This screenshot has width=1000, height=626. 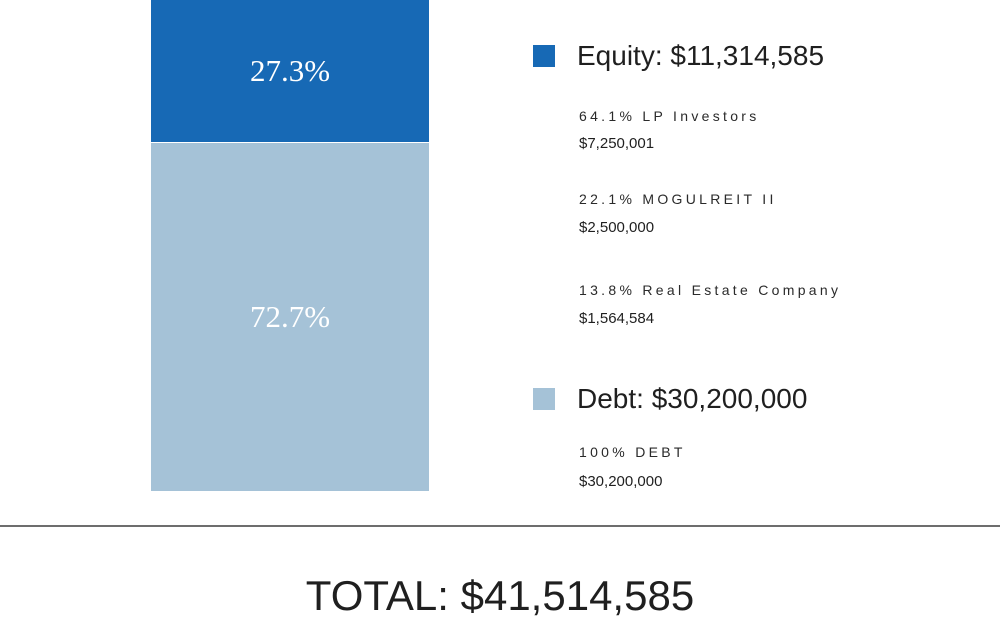 What do you see at coordinates (678, 199) in the screenshot?
I see `breakdown-label-mogulreit: 22.1% MOGULREIT II` at bounding box center [678, 199].